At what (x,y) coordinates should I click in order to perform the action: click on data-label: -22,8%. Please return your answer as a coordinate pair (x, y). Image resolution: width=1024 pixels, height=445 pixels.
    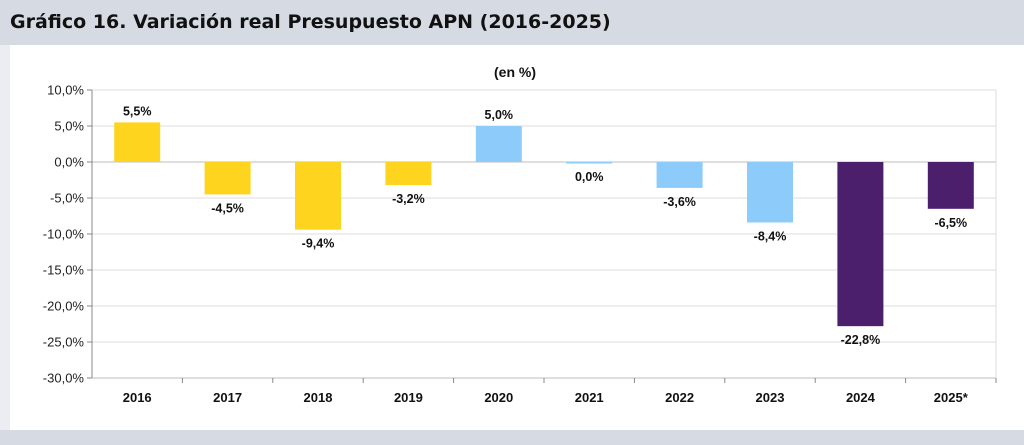
    Looking at the image, I should click on (861, 340).